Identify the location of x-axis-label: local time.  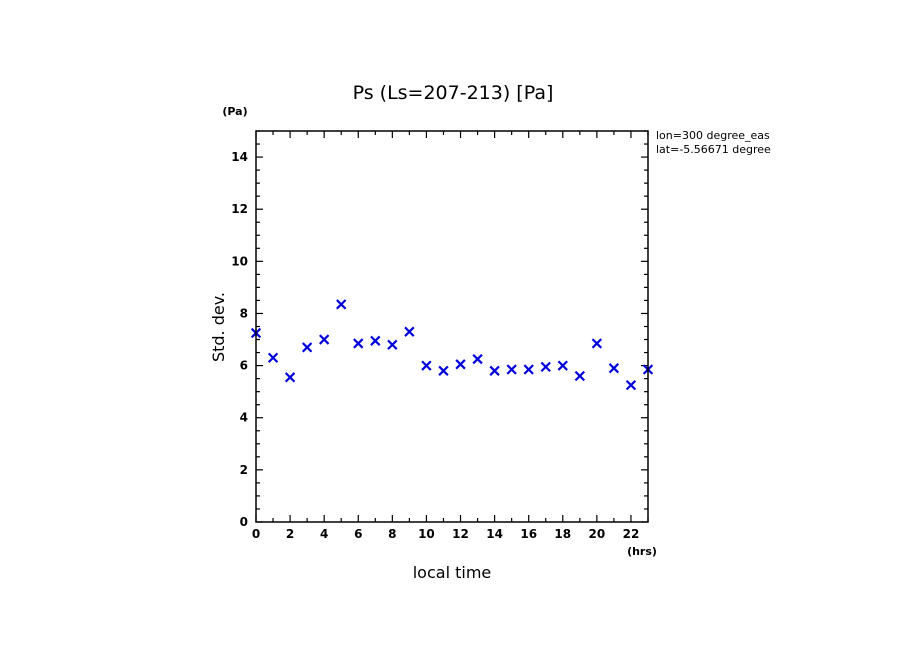
(452, 572).